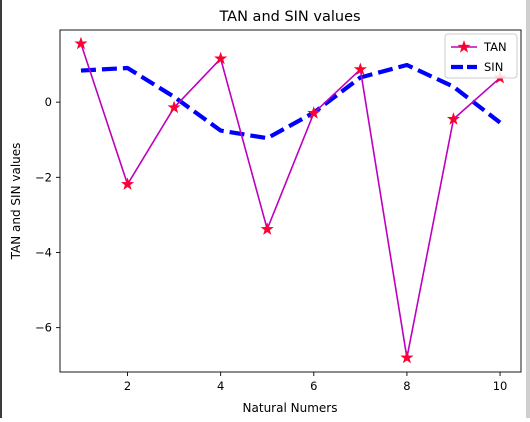 Image resolution: width=530 pixels, height=422 pixels. I want to click on legend-marker-tan, so click(464, 46).